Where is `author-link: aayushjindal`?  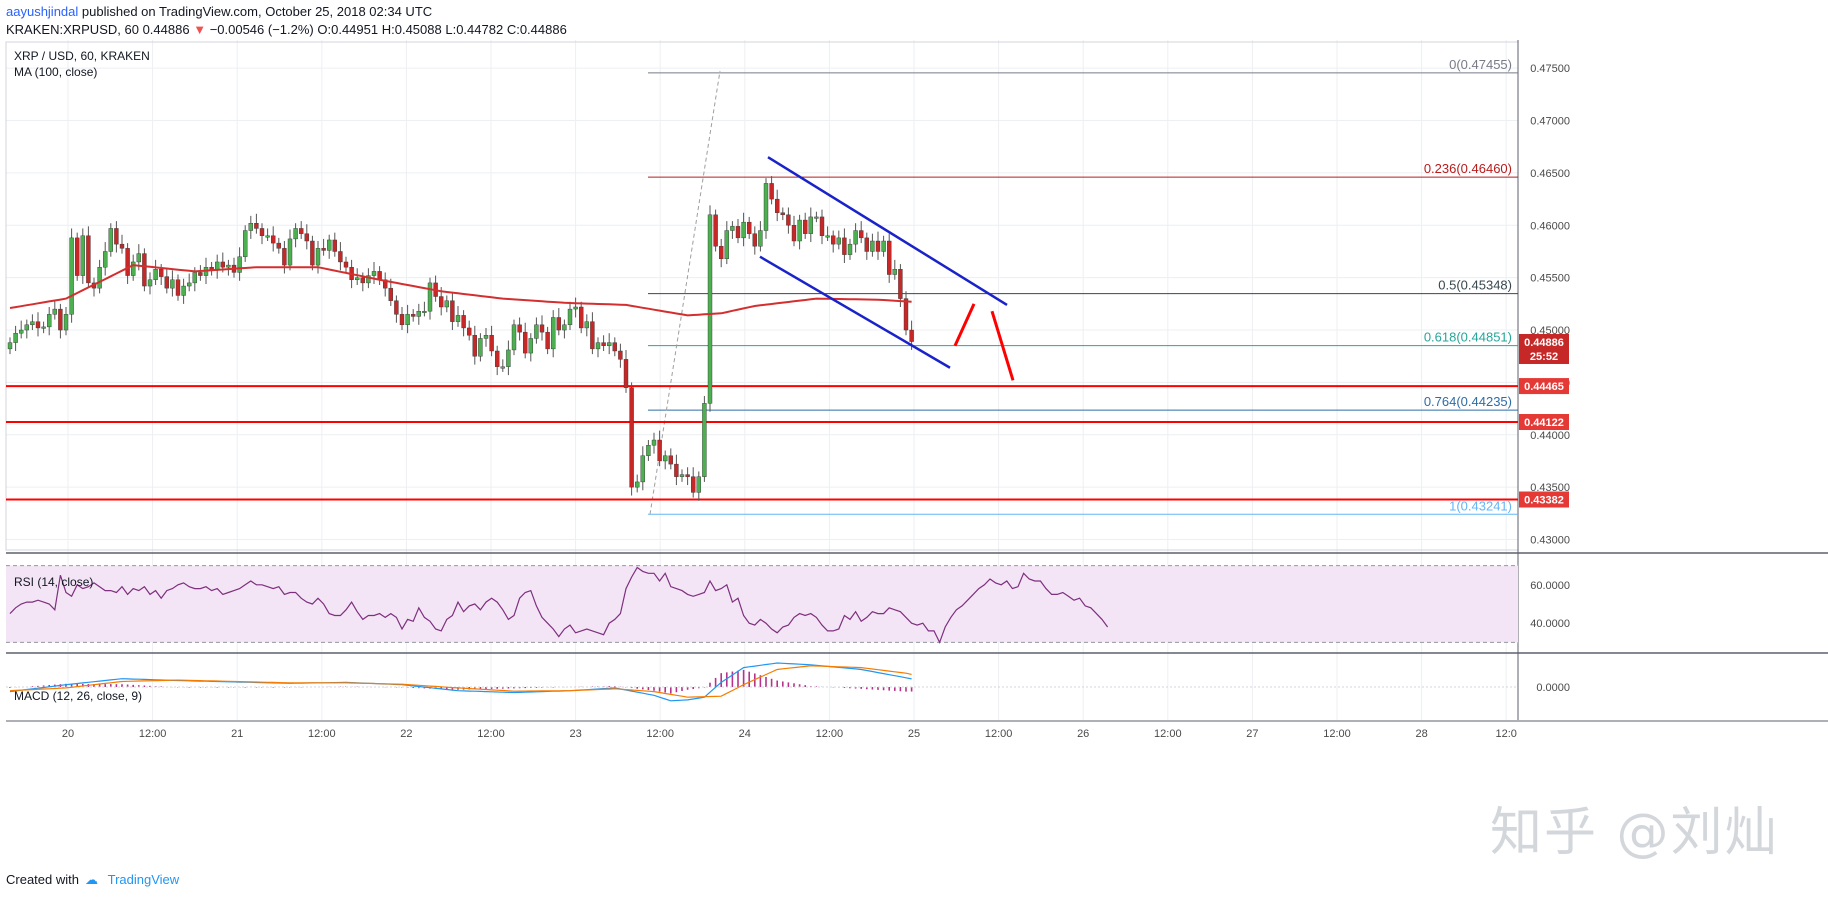
author-link: aayushjindal is located at coordinates (42, 11).